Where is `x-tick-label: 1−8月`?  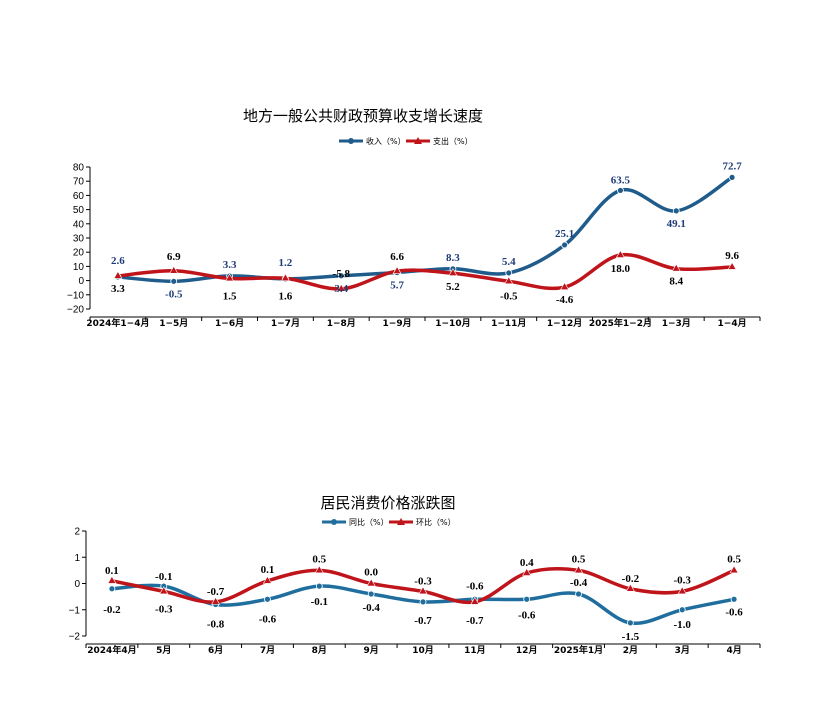 x-tick-label: 1−8月 is located at coordinates (341, 323).